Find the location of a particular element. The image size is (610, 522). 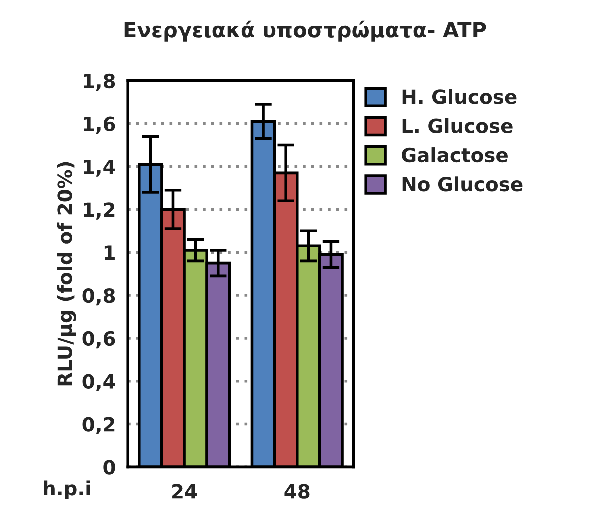

y-tick-label: 0 is located at coordinates (110, 467).